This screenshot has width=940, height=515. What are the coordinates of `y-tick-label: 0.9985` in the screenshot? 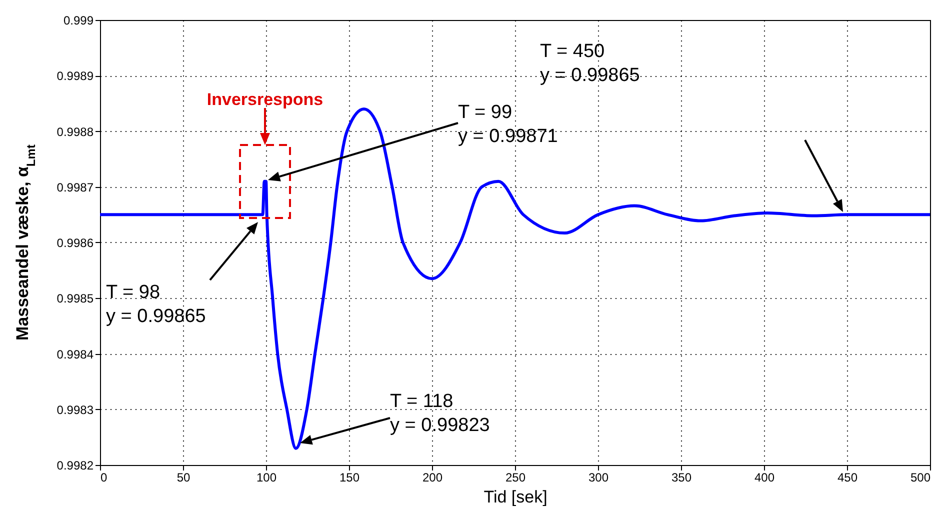 It's located at (75, 299).